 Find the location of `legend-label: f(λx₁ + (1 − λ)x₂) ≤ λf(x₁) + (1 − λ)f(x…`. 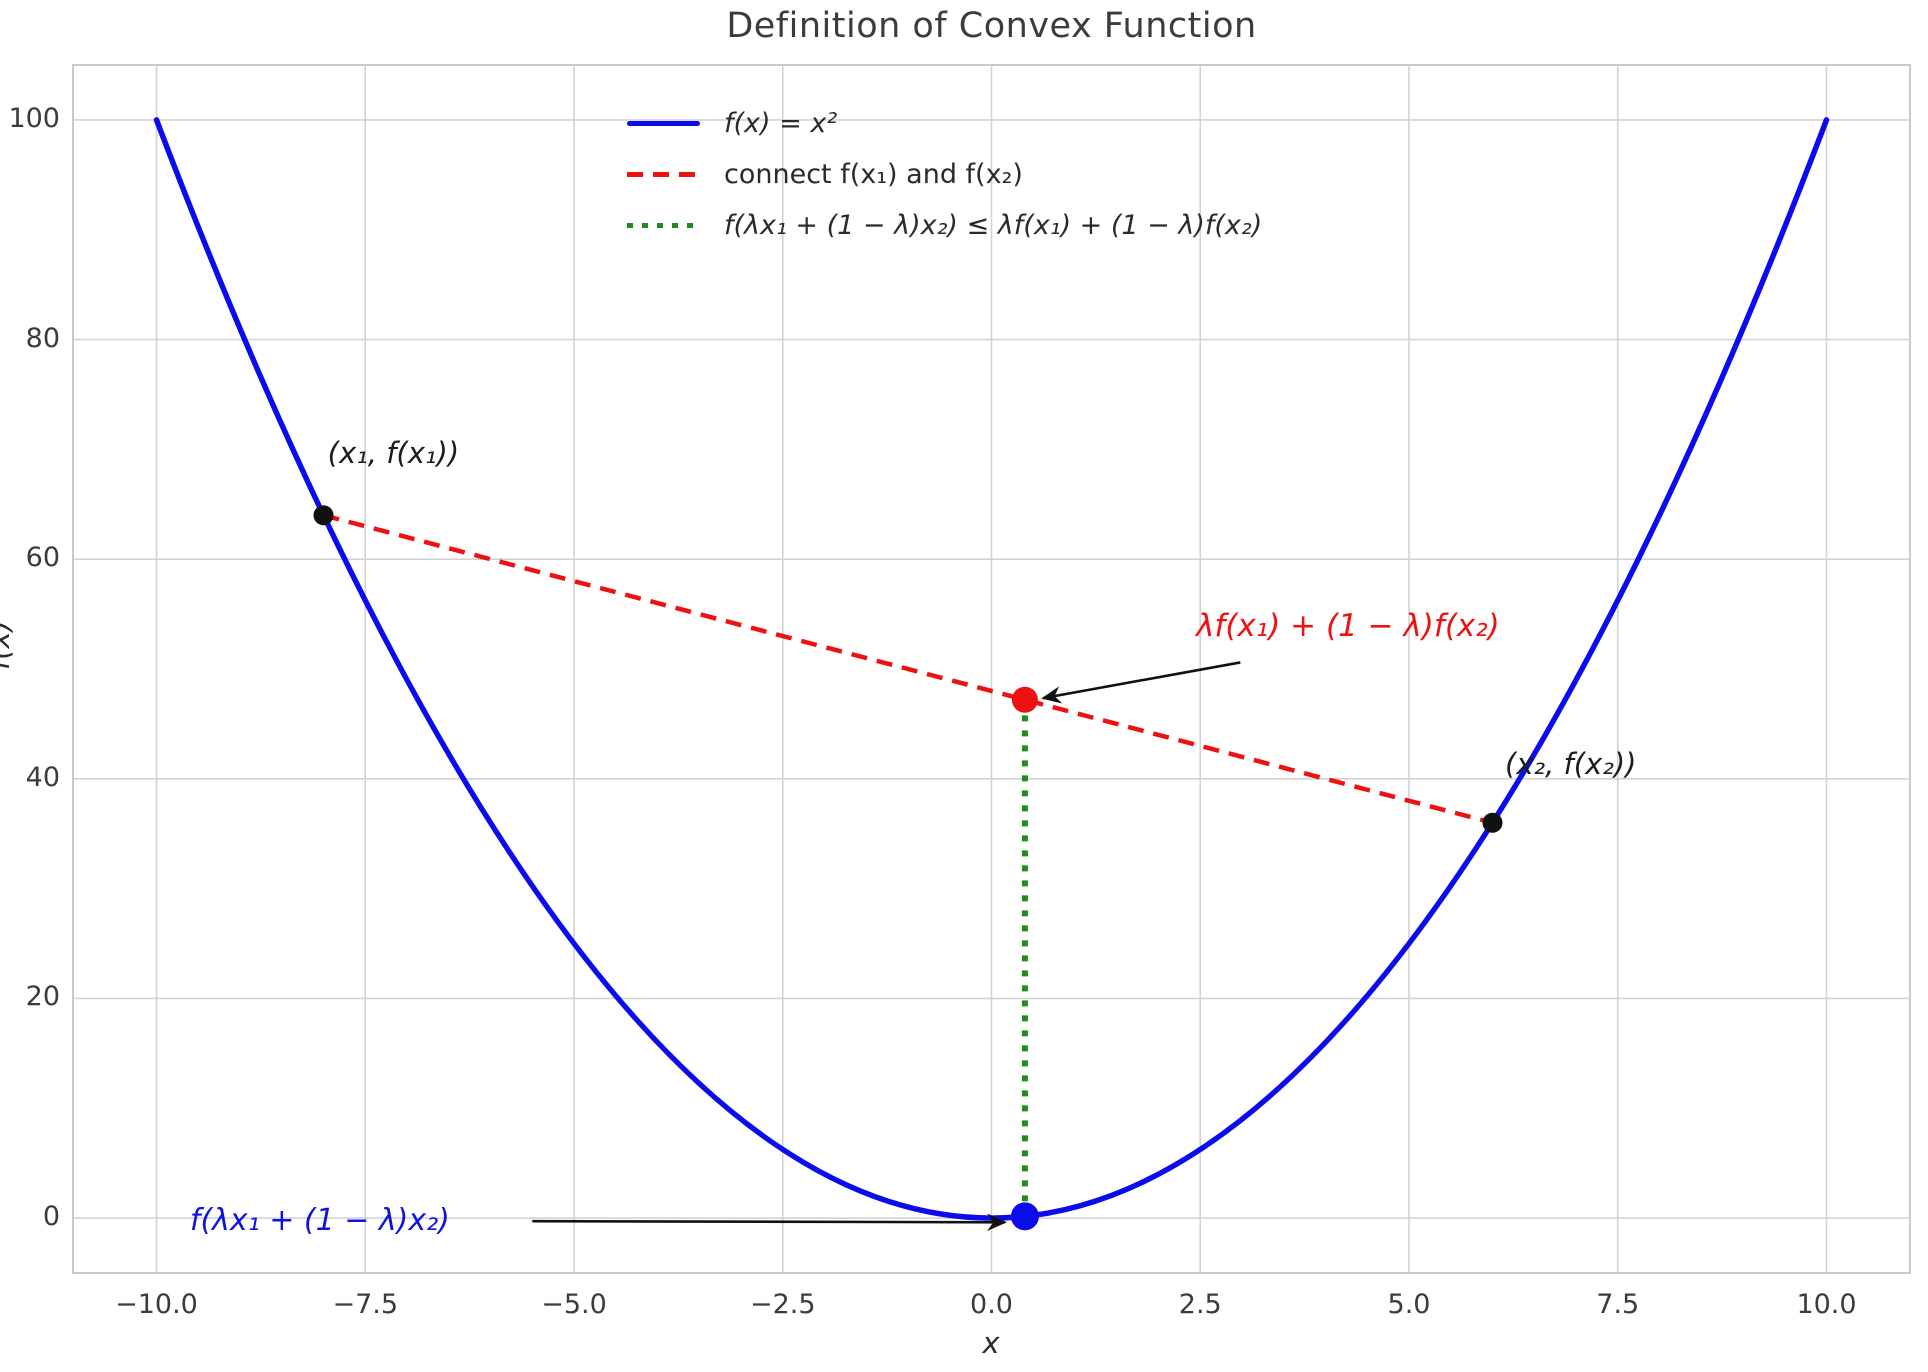

legend-label: f(λx₁ + (1 − λ)x₂) ≤ λf(x₁) + (1 − λ)f(x… is located at coordinates (993, 225).